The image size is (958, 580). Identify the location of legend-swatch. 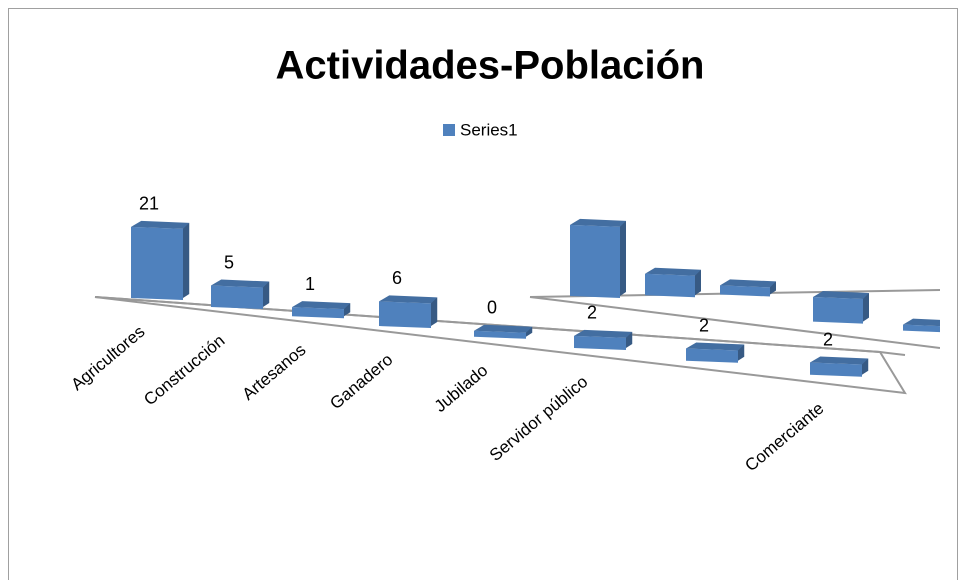
(449, 130).